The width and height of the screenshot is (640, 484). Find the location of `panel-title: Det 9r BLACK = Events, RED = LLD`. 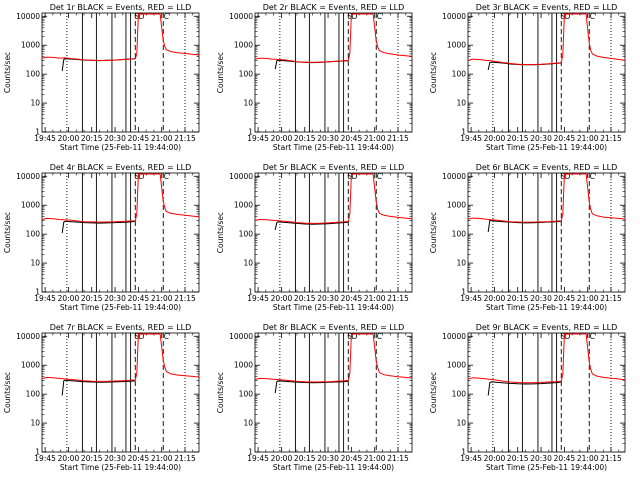

panel-title: Det 9r BLACK = Events, RED = LLD is located at coordinates (547, 327).